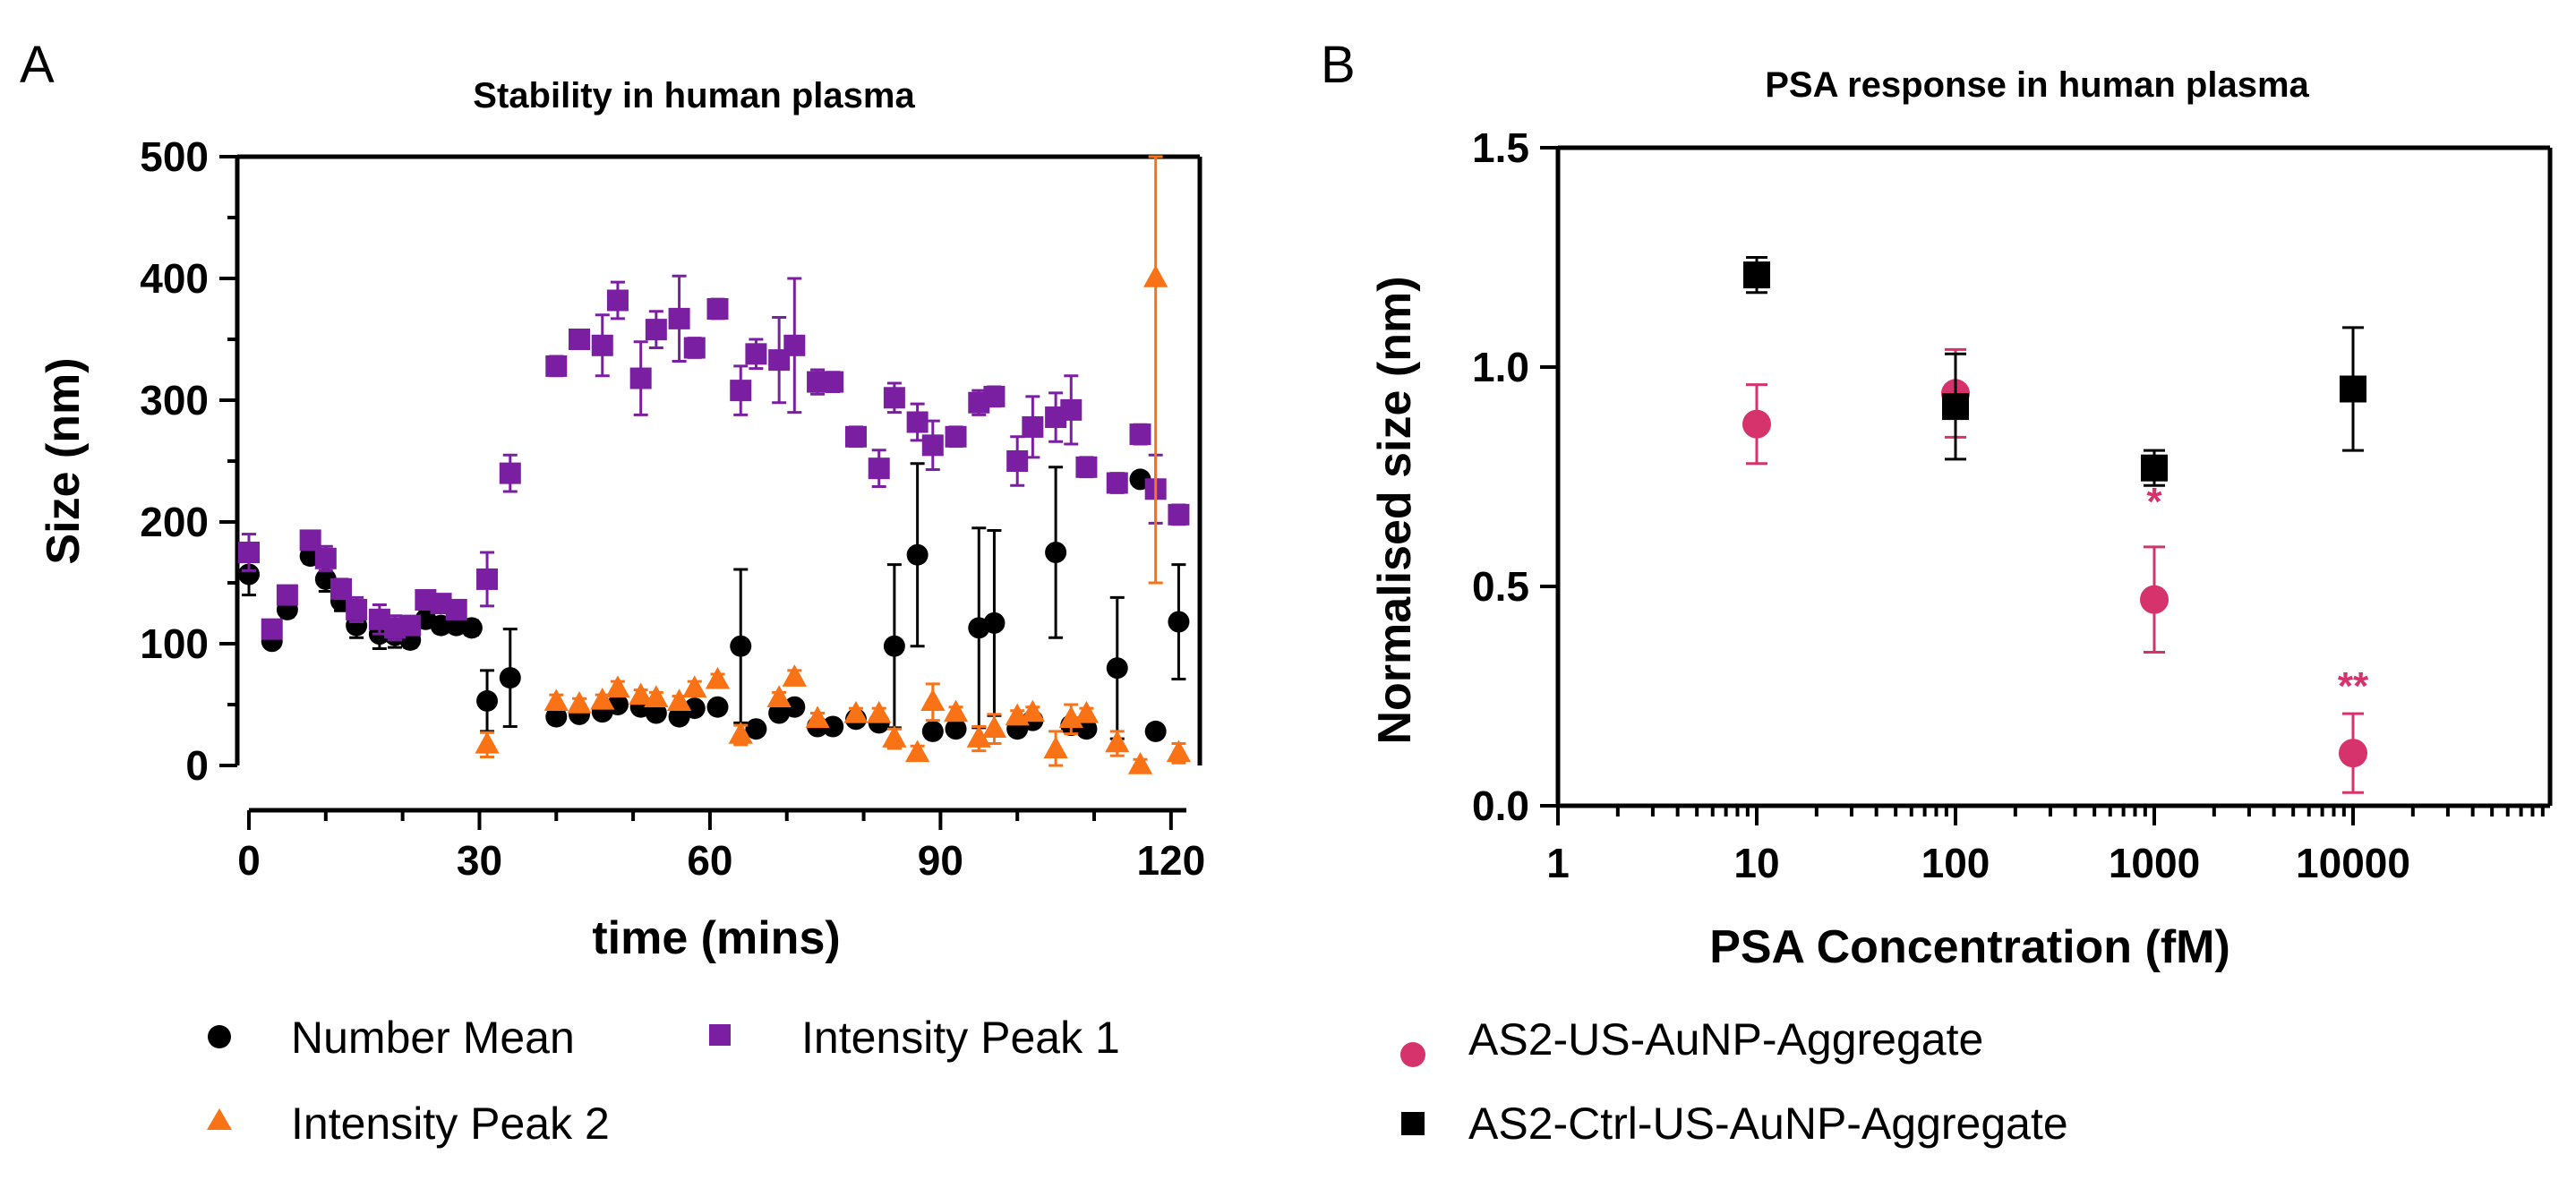 The width and height of the screenshot is (2576, 1180). Describe the element at coordinates (2154, 502) in the screenshot. I see `chart-b-significance-annotation: *` at that location.